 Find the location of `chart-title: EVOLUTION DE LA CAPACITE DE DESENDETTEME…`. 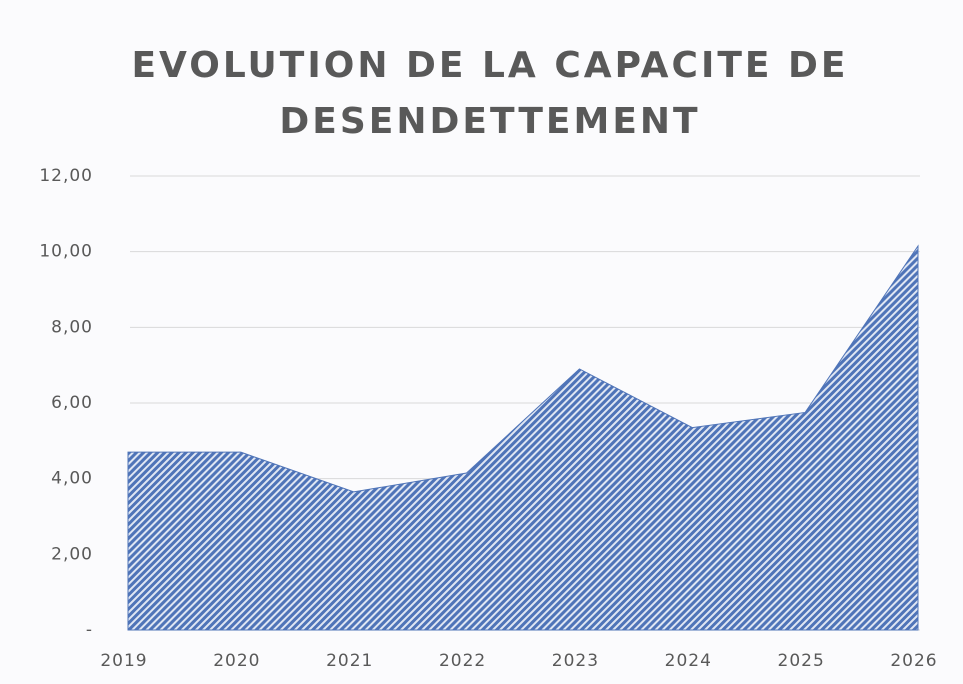

chart-title: EVOLUTION DE LA CAPACITE DE DESENDETTEME… is located at coordinates (490, 93).